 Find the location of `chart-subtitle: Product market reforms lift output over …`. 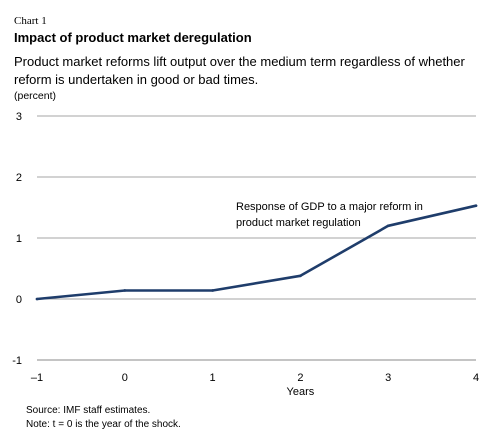

chart-subtitle: Product market reforms lift output over … is located at coordinates (239, 70).